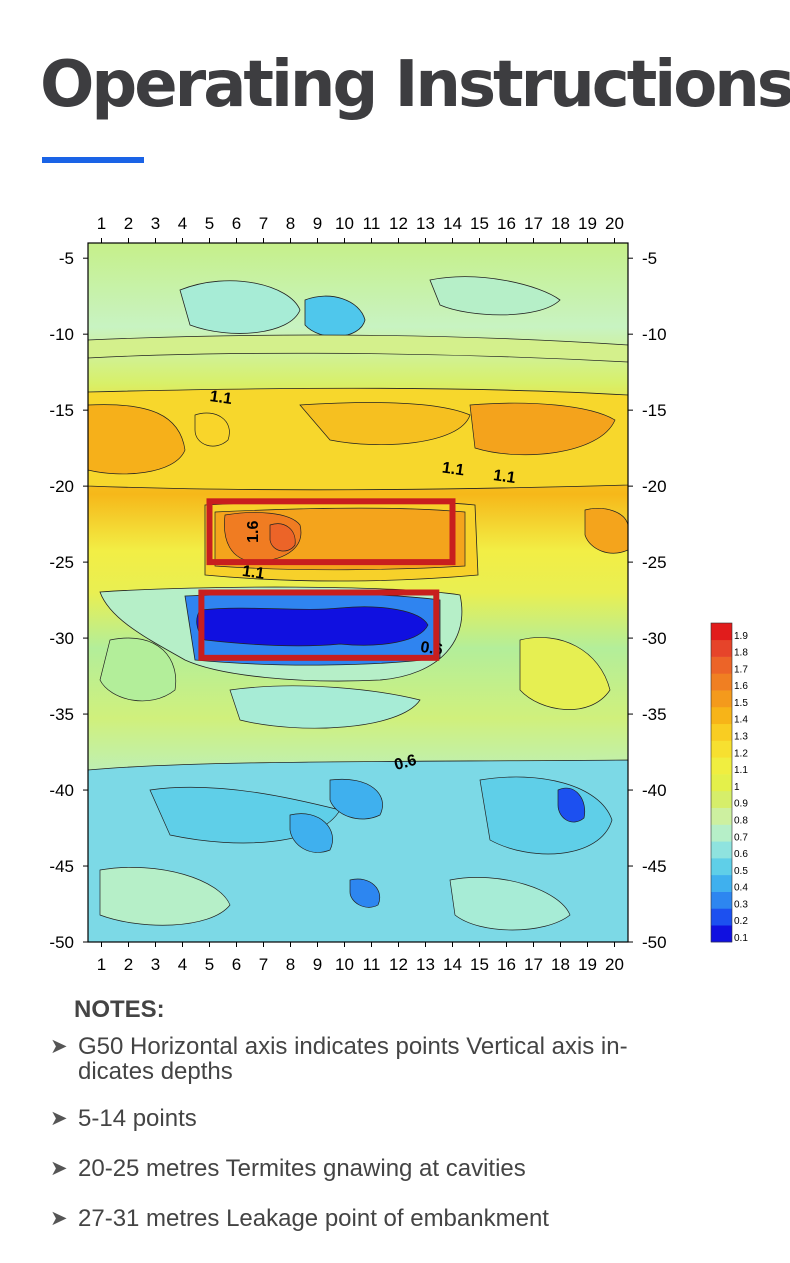  What do you see at coordinates (405, 763) in the screenshot?
I see `contour-label: 0.6` at bounding box center [405, 763].